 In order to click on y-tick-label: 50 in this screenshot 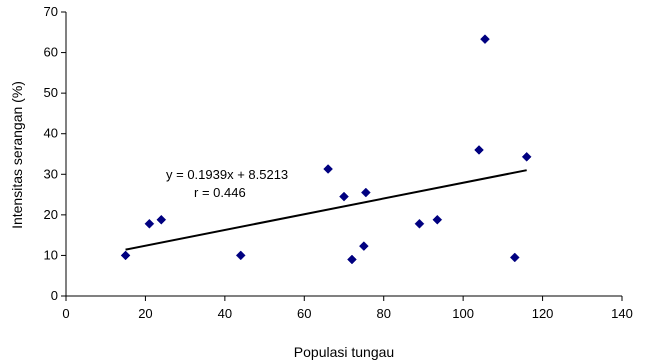, I will do `click(51, 92)`.